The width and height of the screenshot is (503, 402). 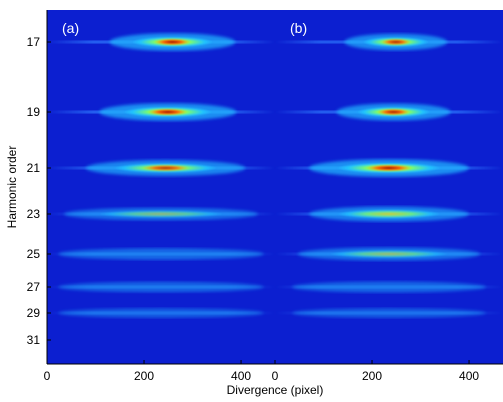 I want to click on x-tick-group: 0 200 400 0 200 400, so click(x=261, y=371).